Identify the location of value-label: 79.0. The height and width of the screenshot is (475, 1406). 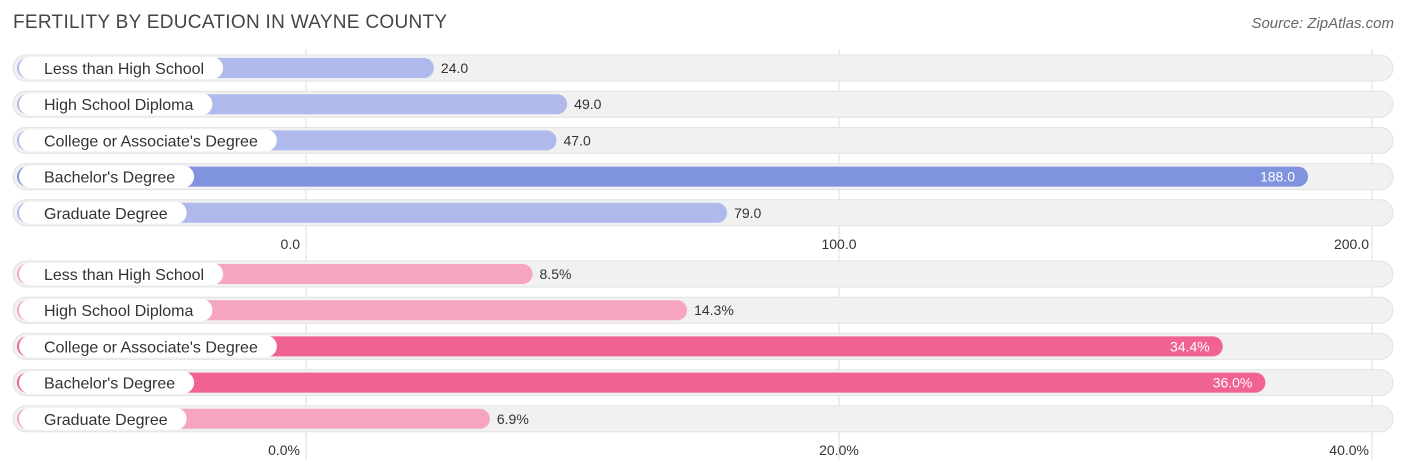
(747, 213).